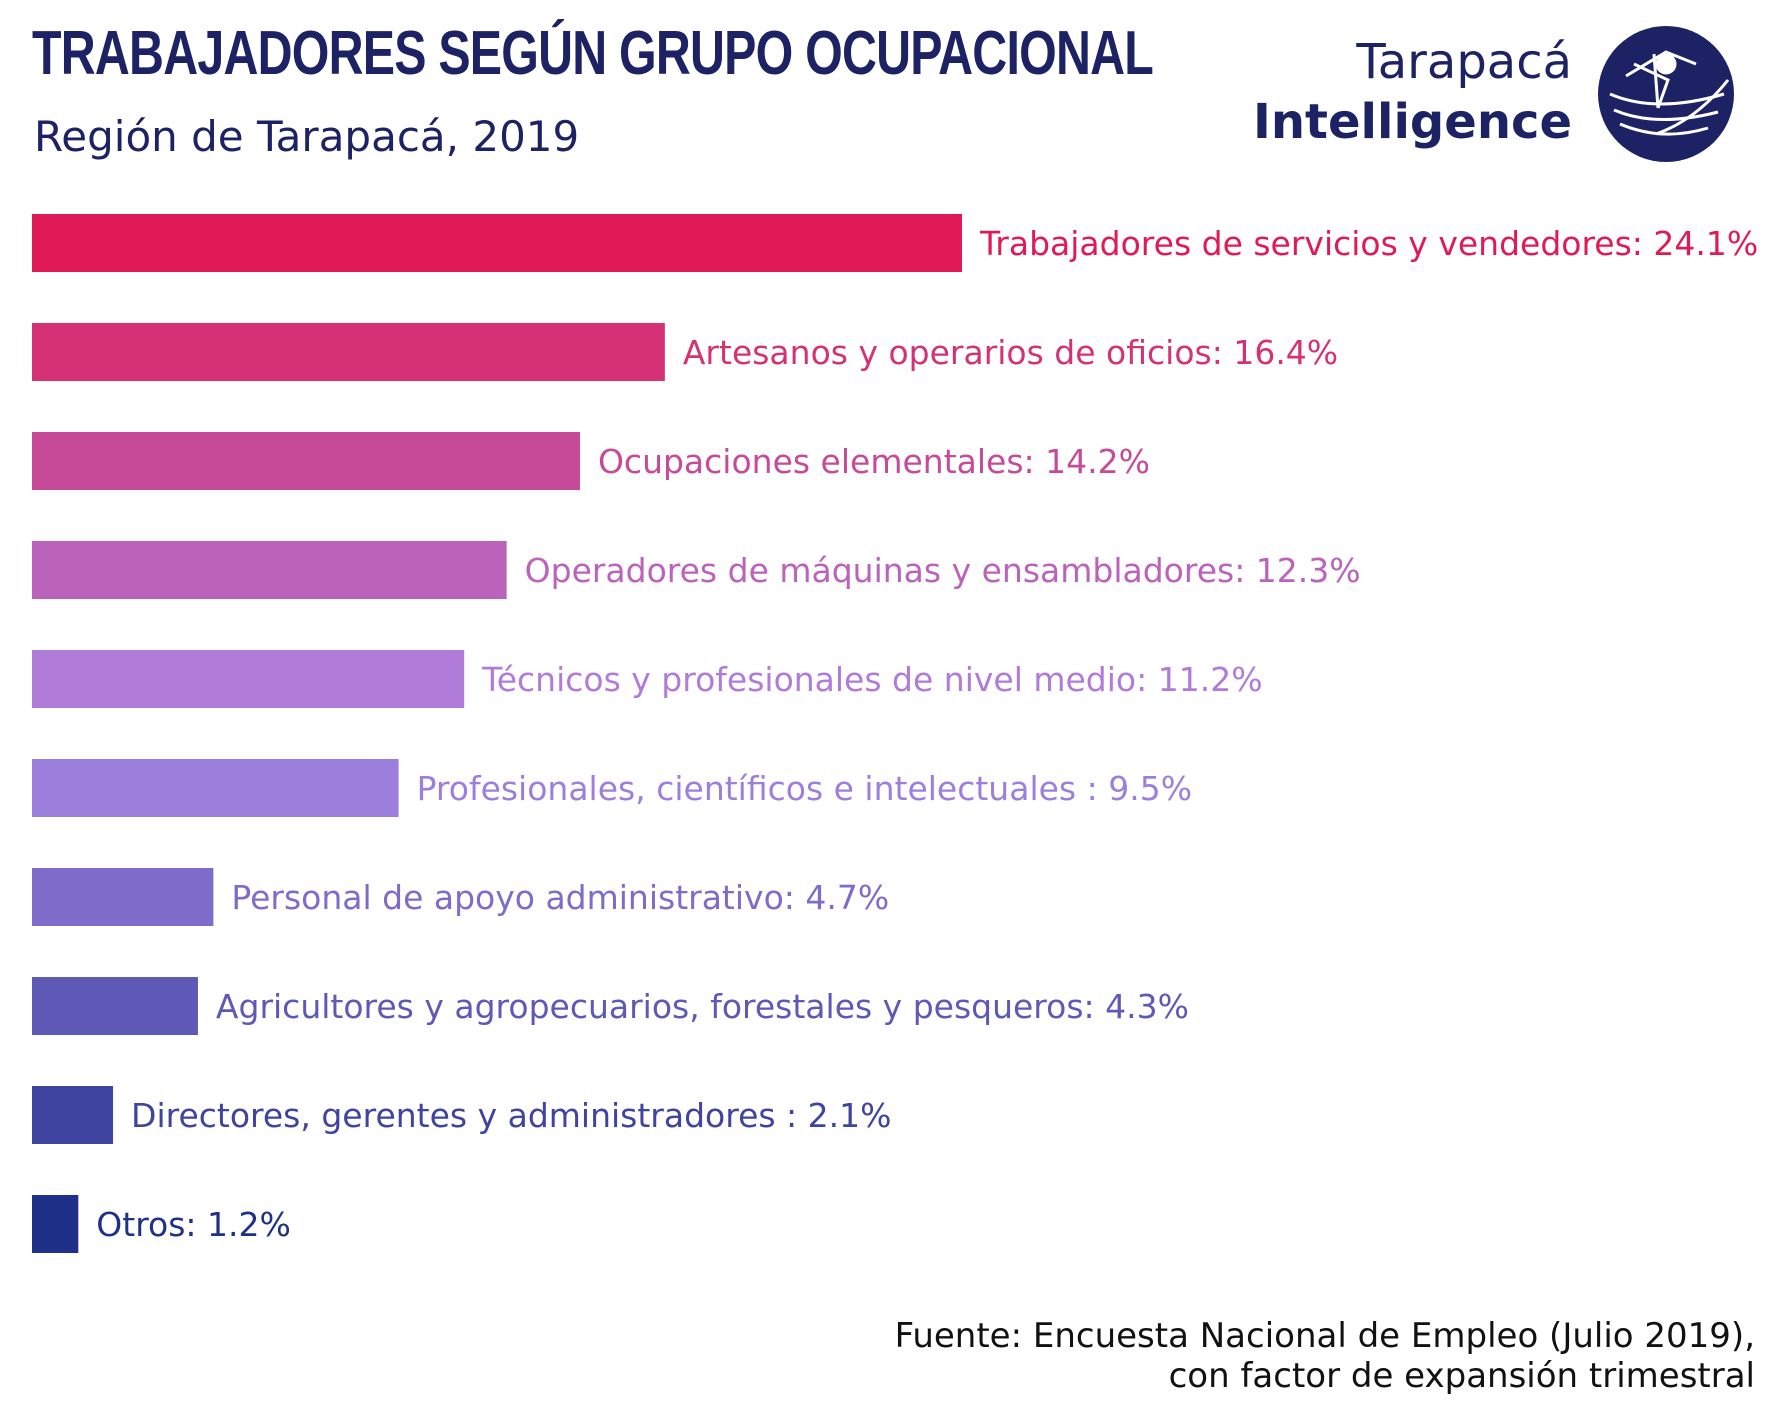  Describe the element at coordinates (560, 897) in the screenshot. I see `bar-label-7: Personal de apoyo administrativo: 4.7%` at that location.